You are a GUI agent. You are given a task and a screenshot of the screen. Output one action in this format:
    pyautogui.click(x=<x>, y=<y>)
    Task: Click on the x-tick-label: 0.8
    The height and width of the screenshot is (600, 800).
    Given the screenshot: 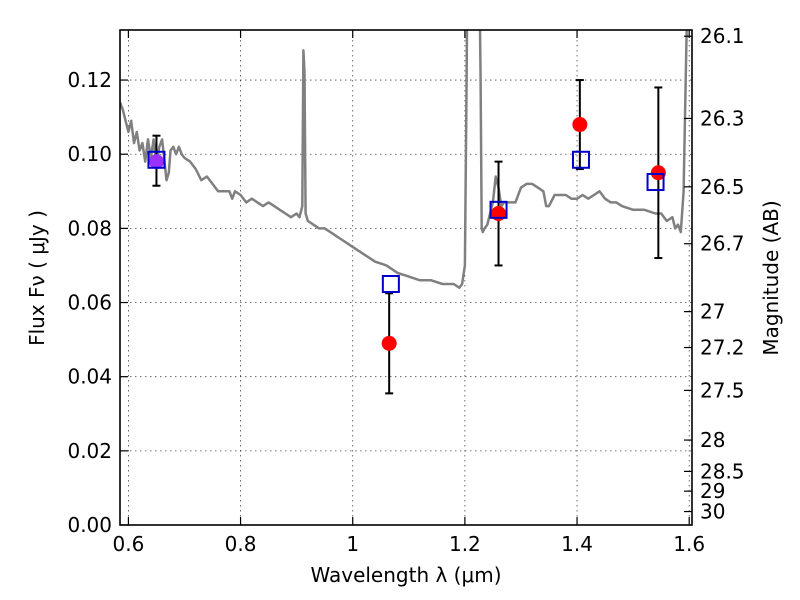 What is the action you would take?
    pyautogui.click(x=241, y=544)
    